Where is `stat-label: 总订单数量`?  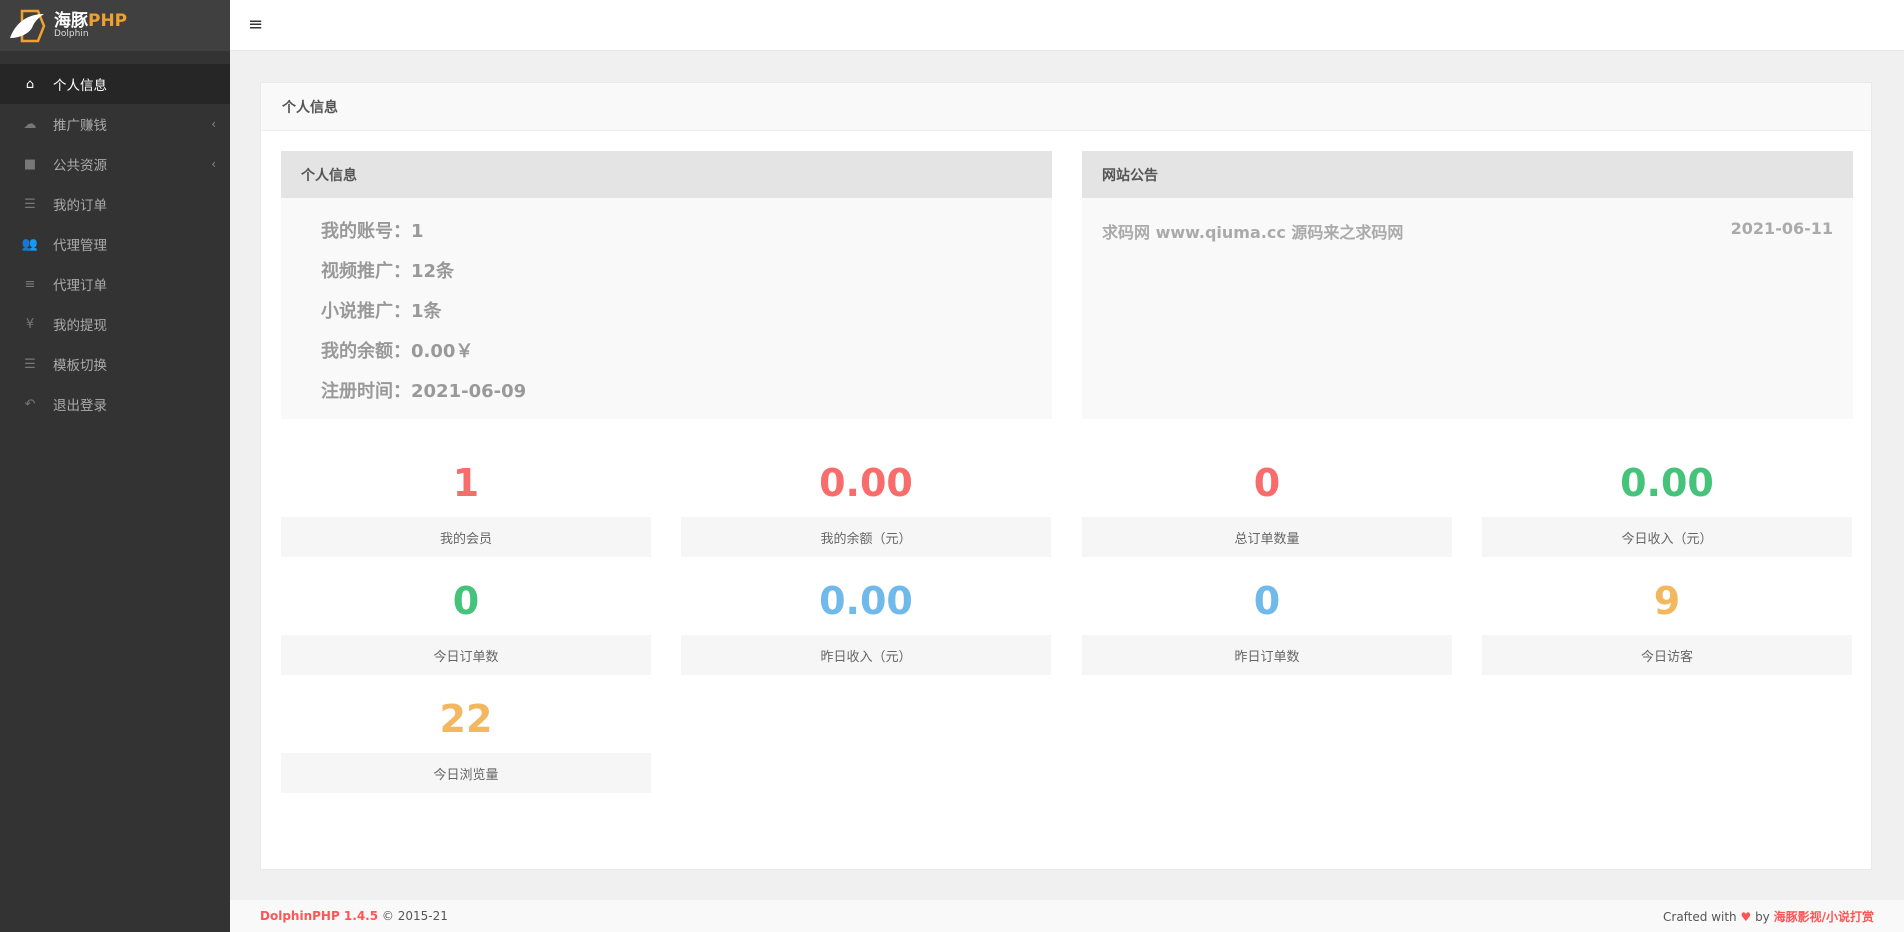 stat-label: 总订单数量 is located at coordinates (1267, 537).